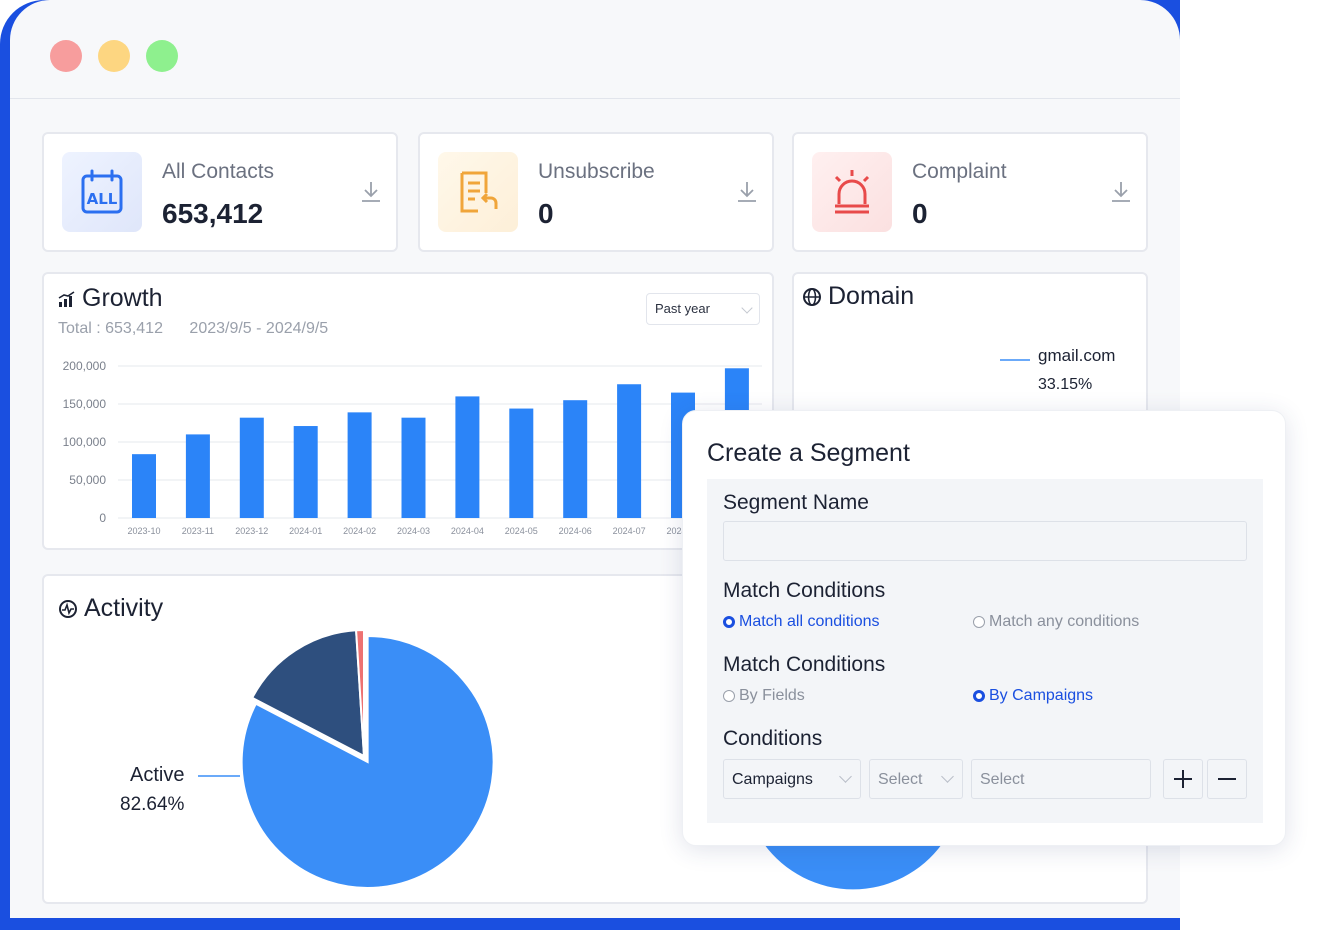  Describe the element at coordinates (1015, 360) in the screenshot. I see `domain-donut-chart` at that location.